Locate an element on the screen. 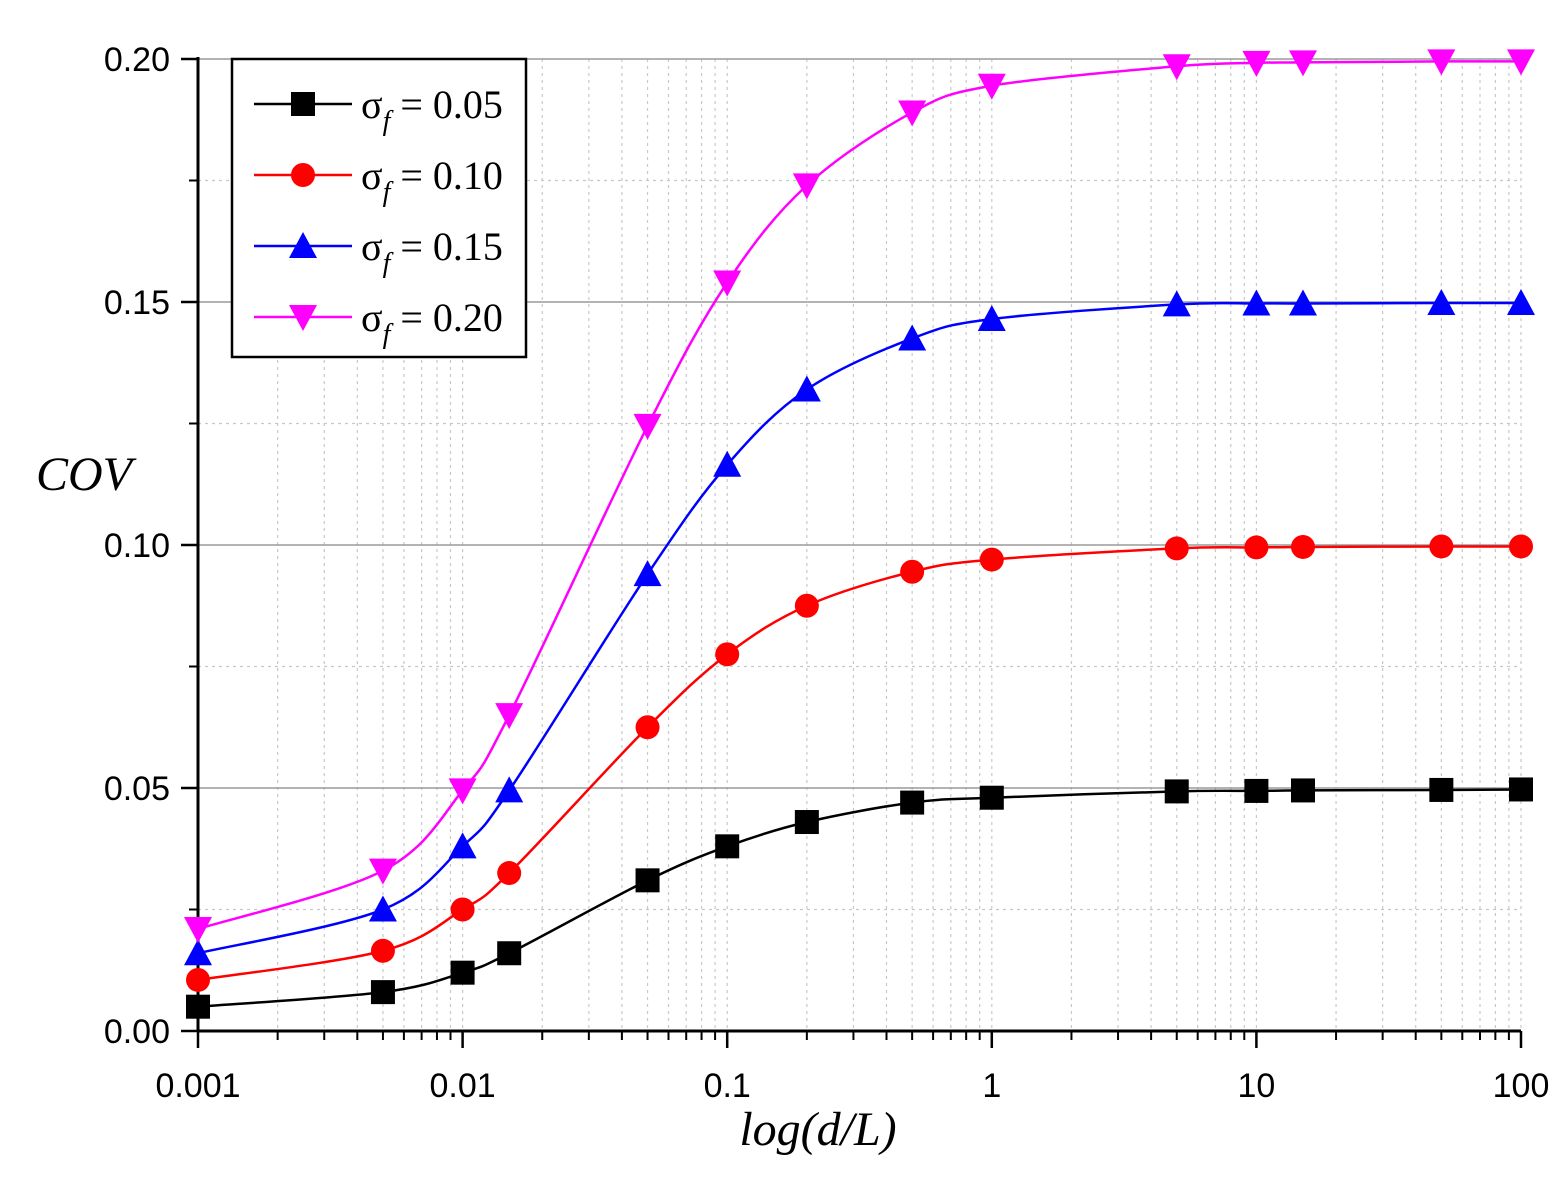 The height and width of the screenshot is (1192, 1558). y-tick-label: 0.05 is located at coordinates (137, 789).